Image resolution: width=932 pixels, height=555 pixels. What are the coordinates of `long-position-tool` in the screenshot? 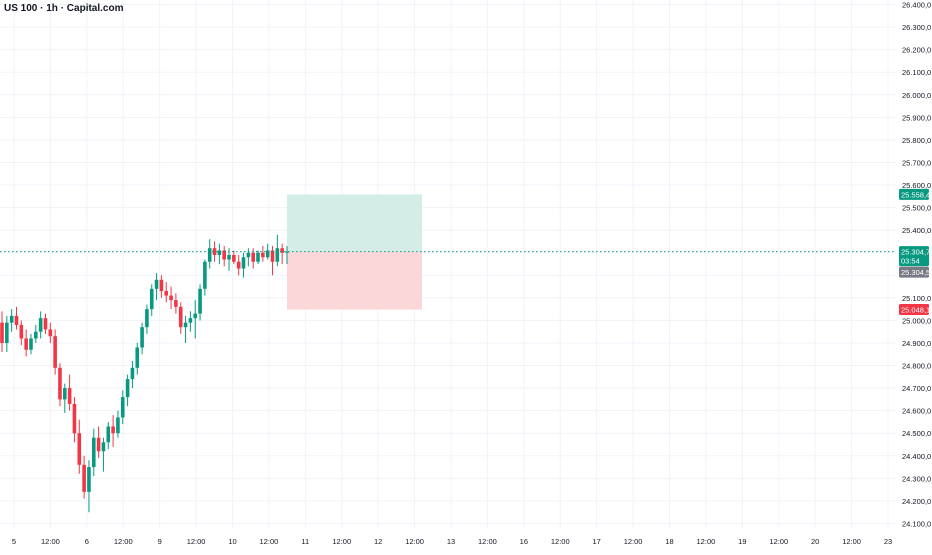 It's located at (354, 252).